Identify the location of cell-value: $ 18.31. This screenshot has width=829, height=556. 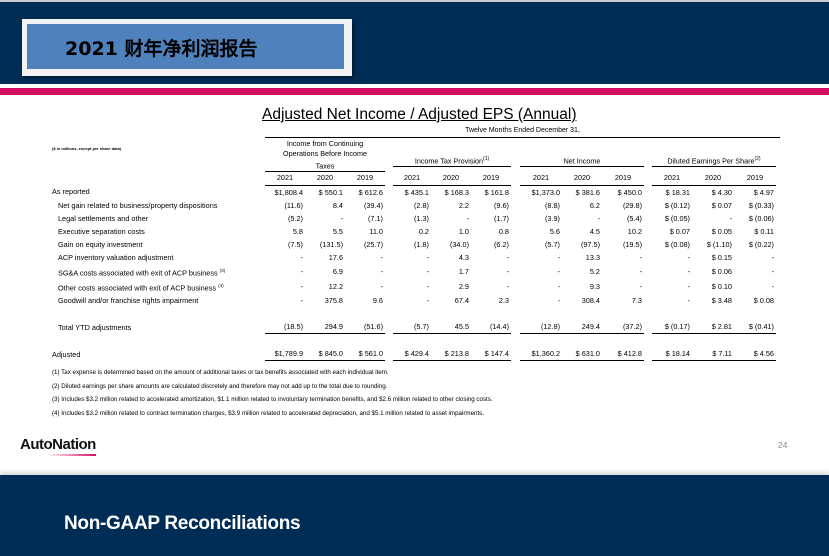
(677, 192).